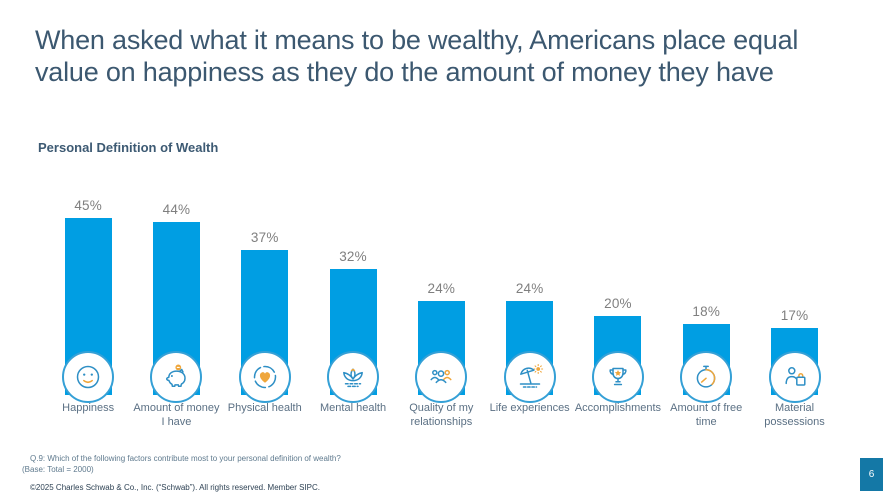  I want to click on stopwatch-icon, so click(706, 376).